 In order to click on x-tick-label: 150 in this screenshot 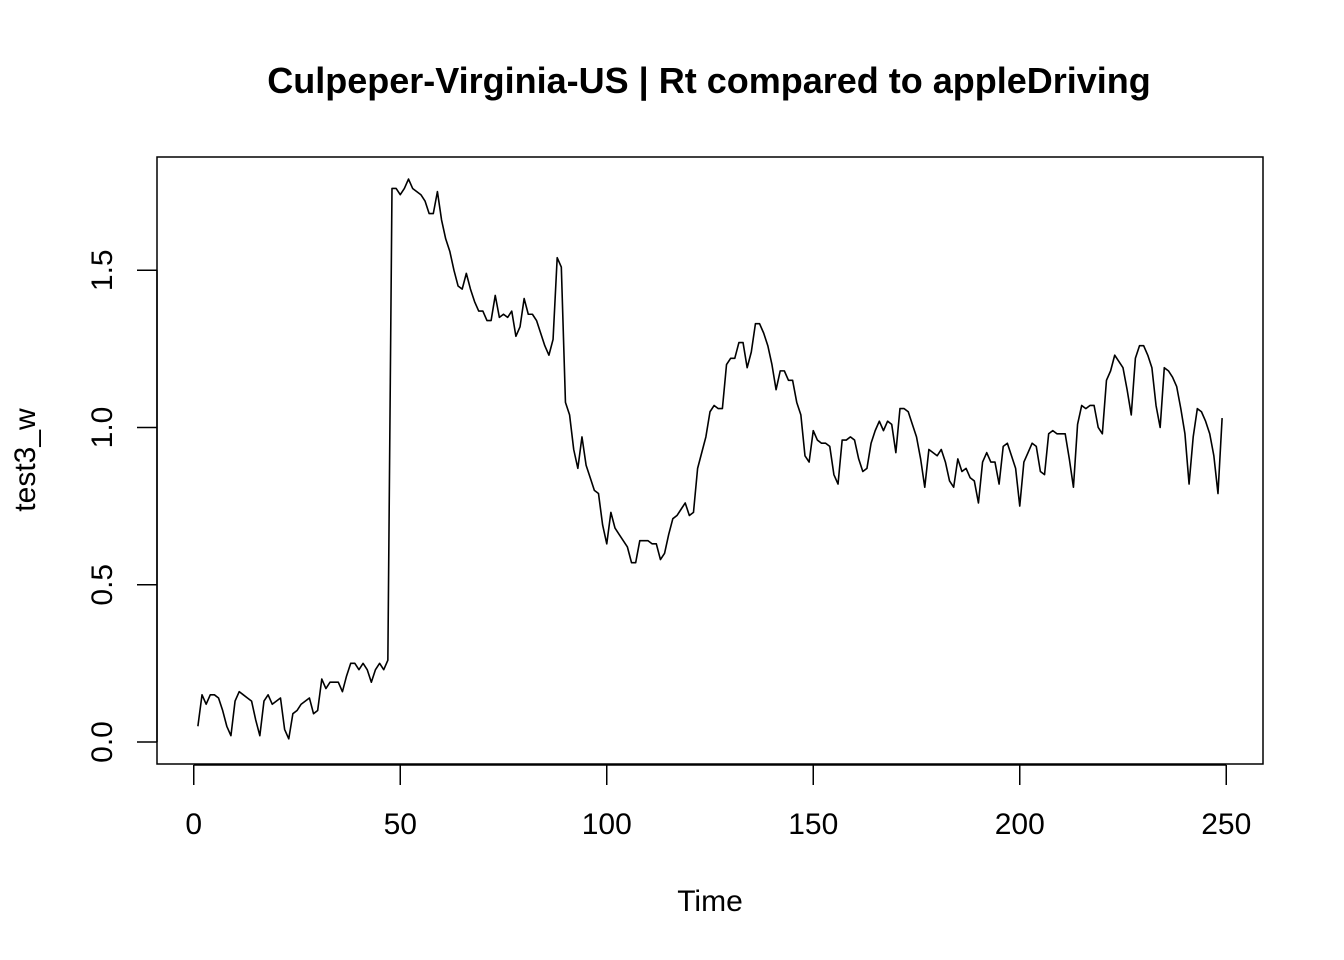, I will do `click(813, 824)`.